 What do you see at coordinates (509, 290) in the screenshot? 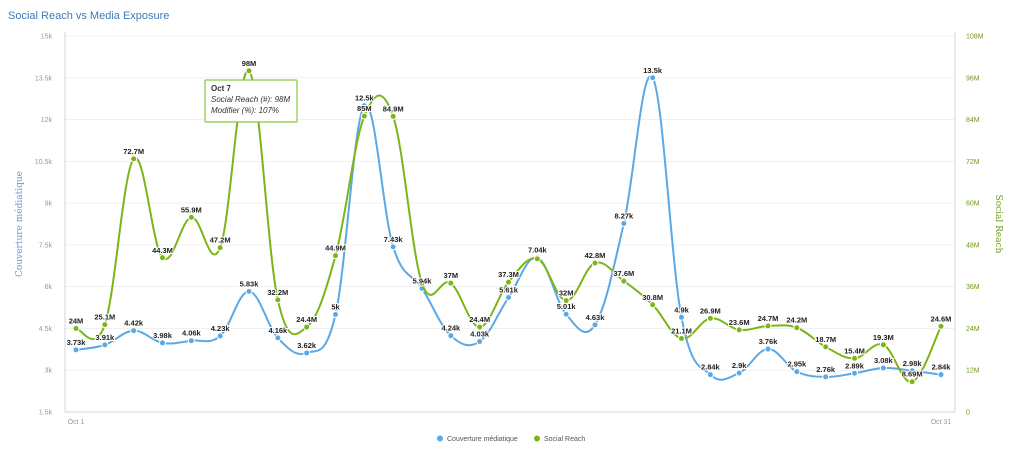
I see `data-label: 5.61k` at bounding box center [509, 290].